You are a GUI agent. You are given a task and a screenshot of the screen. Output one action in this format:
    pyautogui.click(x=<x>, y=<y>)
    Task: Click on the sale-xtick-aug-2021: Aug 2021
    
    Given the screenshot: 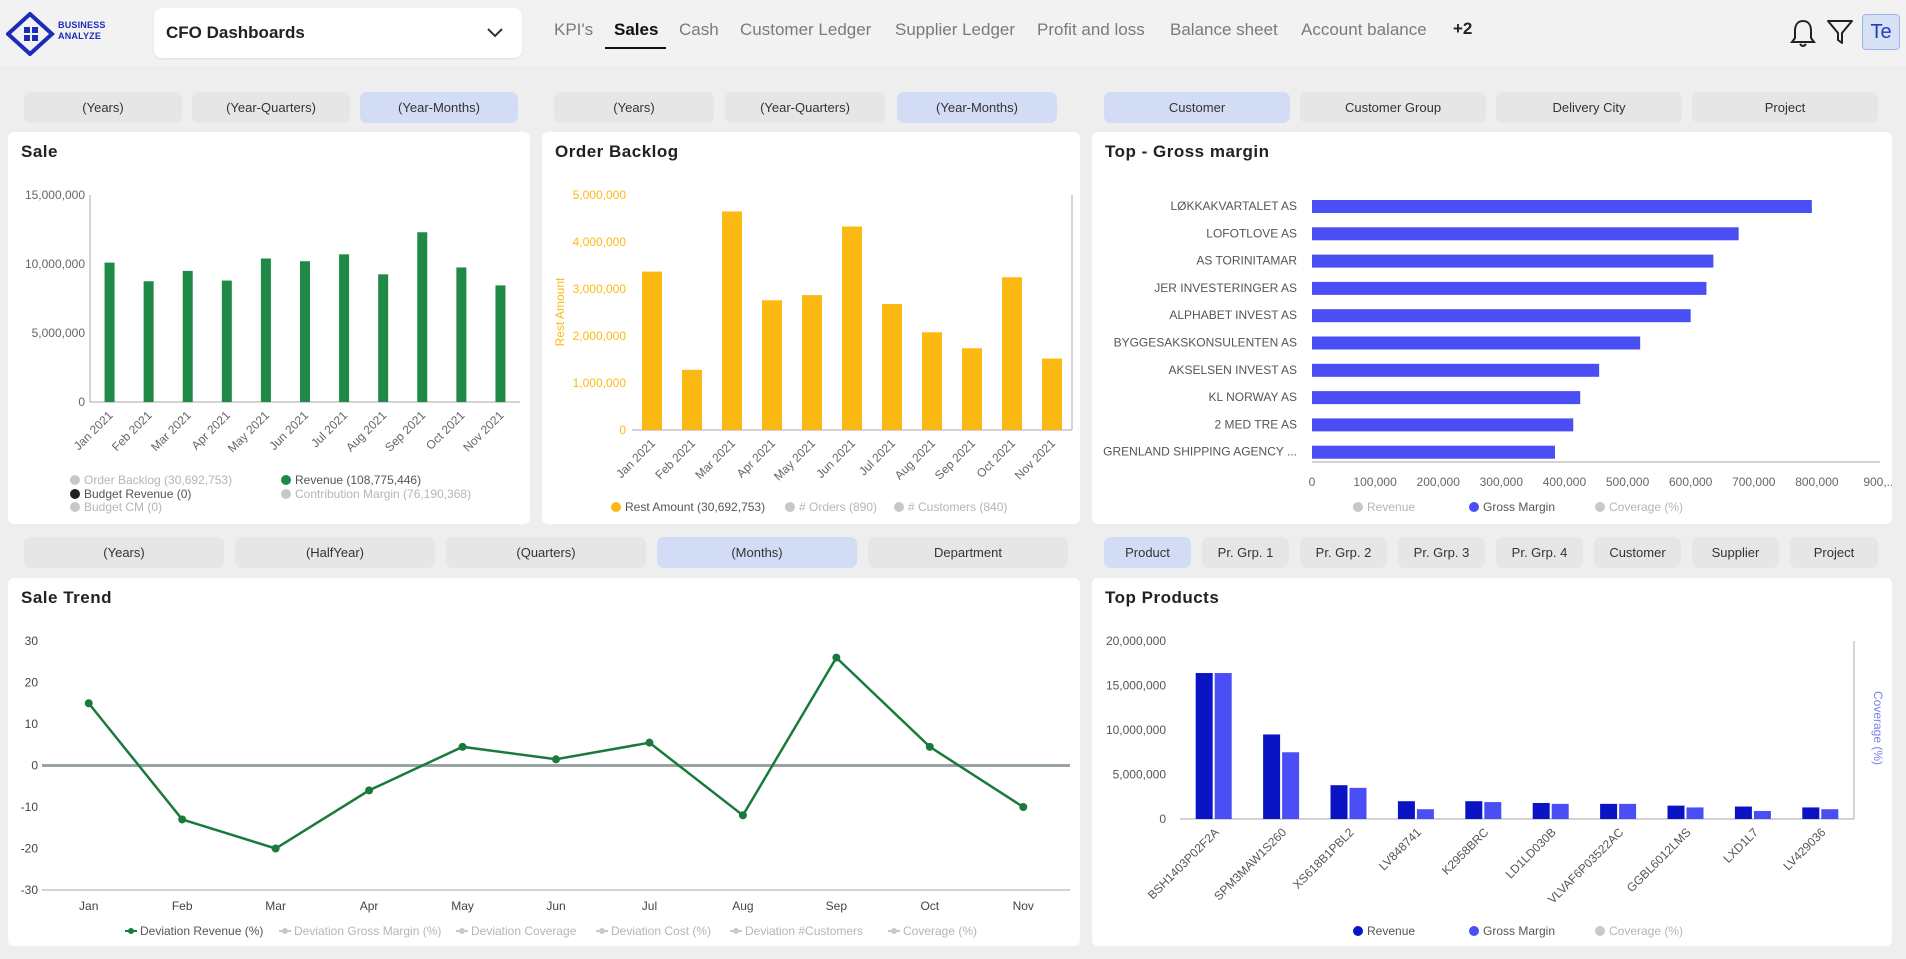 What is the action you would take?
    pyautogui.click(x=366, y=431)
    